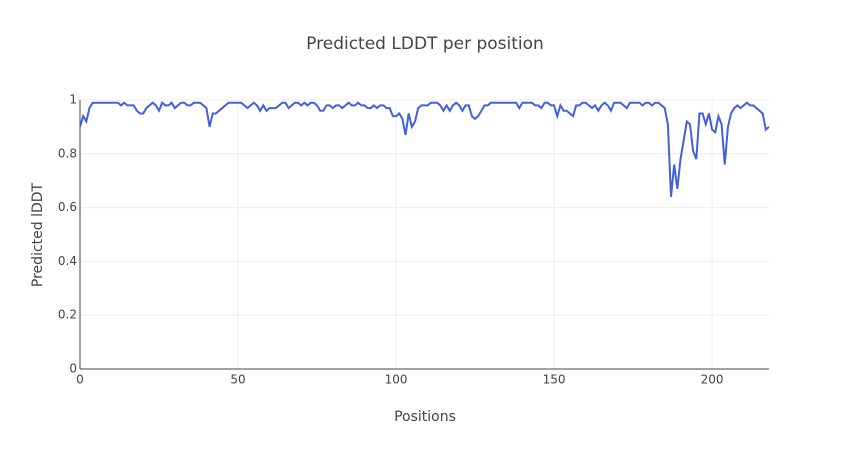 This screenshot has width=850, height=450. I want to click on y-tick-label: 1, so click(73, 100).